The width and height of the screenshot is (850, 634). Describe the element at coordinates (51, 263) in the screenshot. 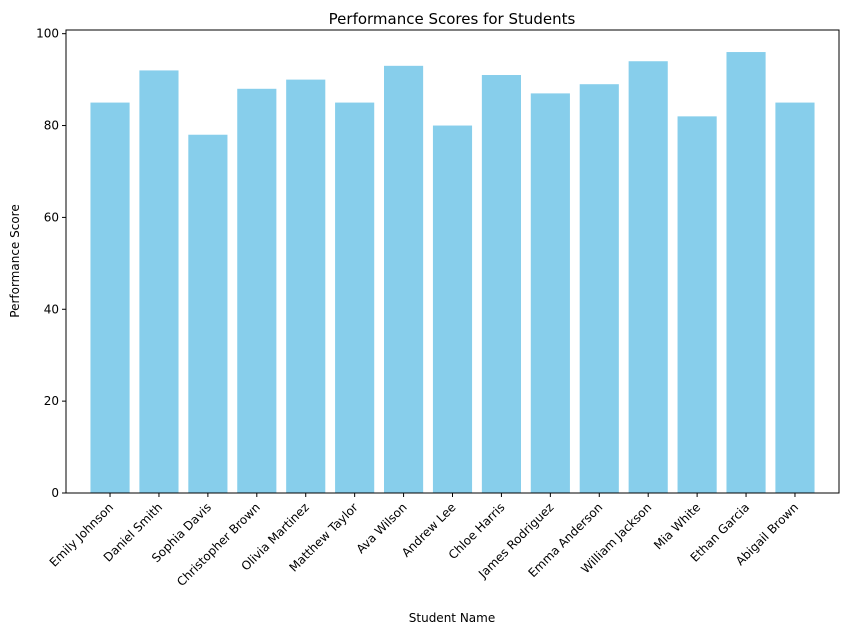

I see `y-axis-ticks: 0 20 40 60 80 100` at that location.